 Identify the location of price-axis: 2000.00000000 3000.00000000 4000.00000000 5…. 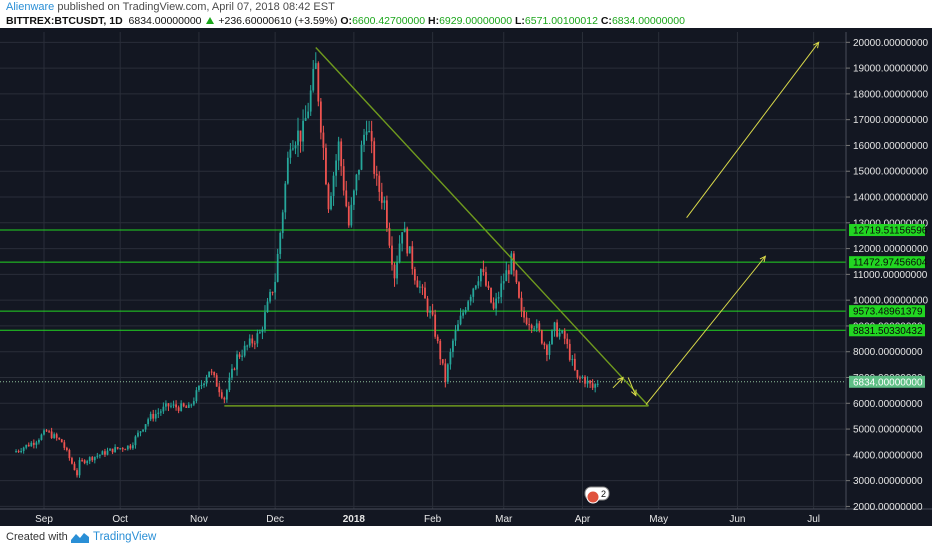
(887, 275).